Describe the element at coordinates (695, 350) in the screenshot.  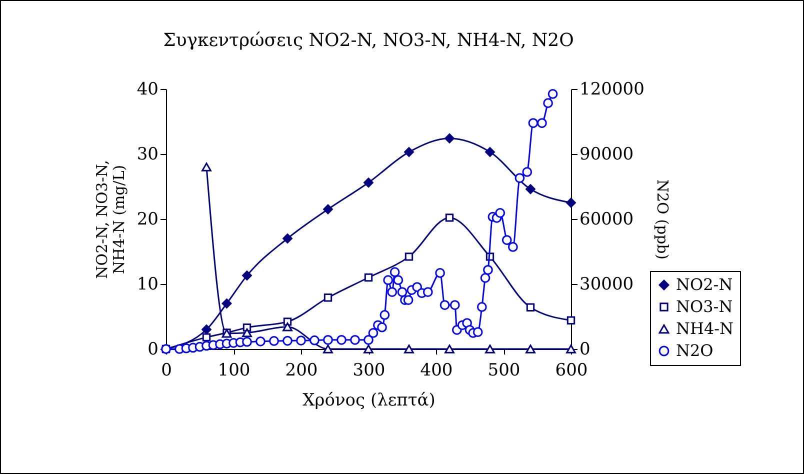
I see `legend-label: N2O` at that location.